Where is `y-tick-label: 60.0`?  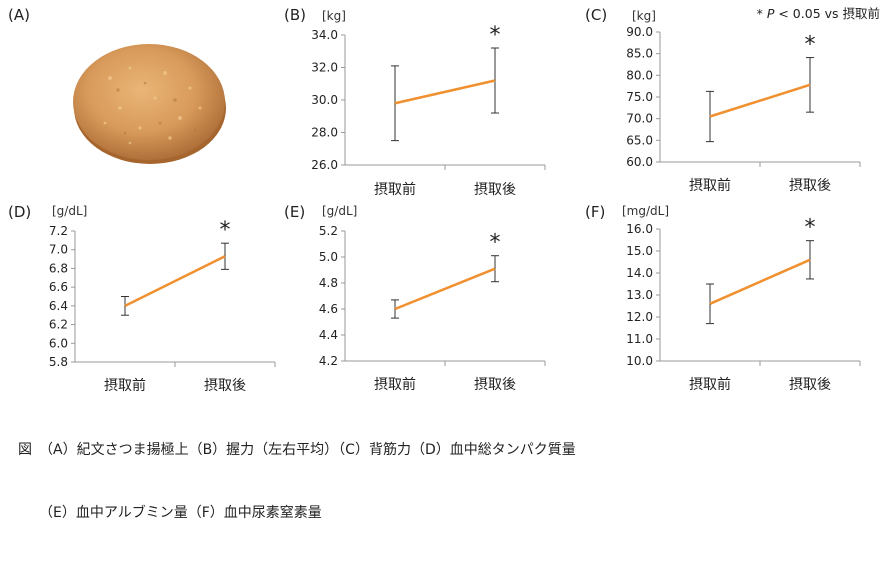 y-tick-label: 60.0 is located at coordinates (639, 162).